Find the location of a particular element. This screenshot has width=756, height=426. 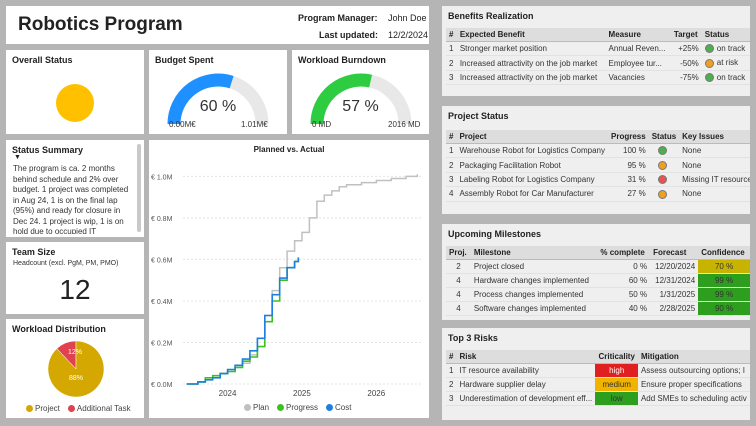

benefit-cell: Increased attractivity on the job market is located at coordinates (531, 63).